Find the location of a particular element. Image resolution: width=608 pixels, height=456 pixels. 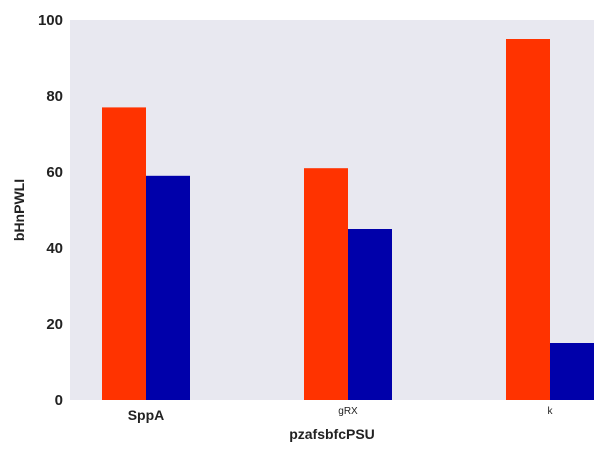

x-tick-label: gRX is located at coordinates (348, 411).